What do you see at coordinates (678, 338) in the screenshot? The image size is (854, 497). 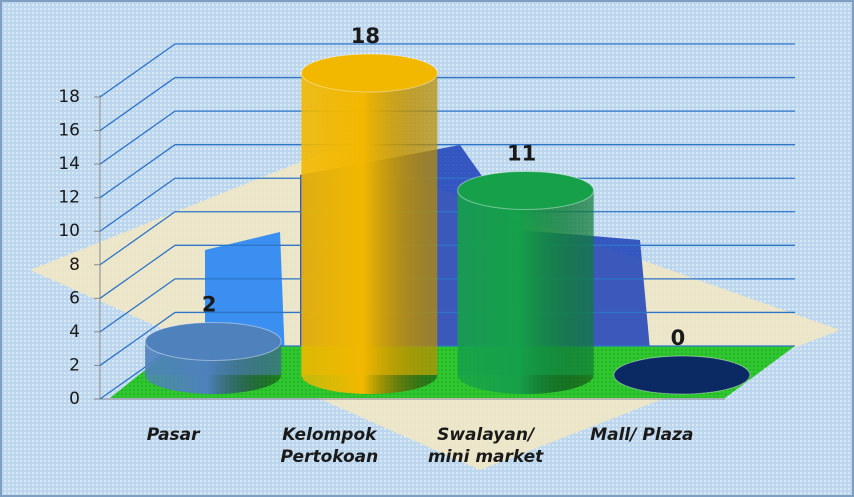 I see `value-label: 0` at bounding box center [678, 338].